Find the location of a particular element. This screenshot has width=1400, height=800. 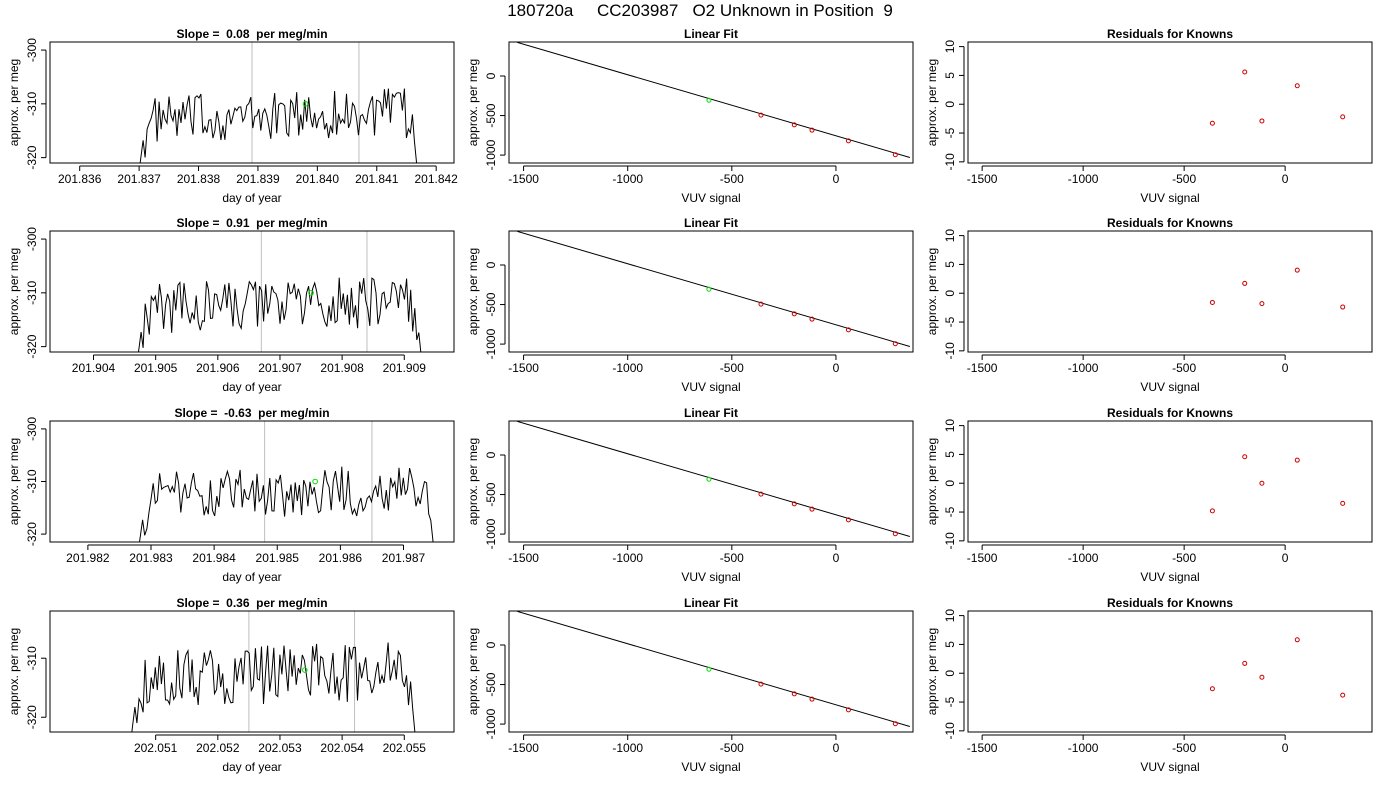

panel-title: Slope = -0.63 per meg/min is located at coordinates (251, 413).